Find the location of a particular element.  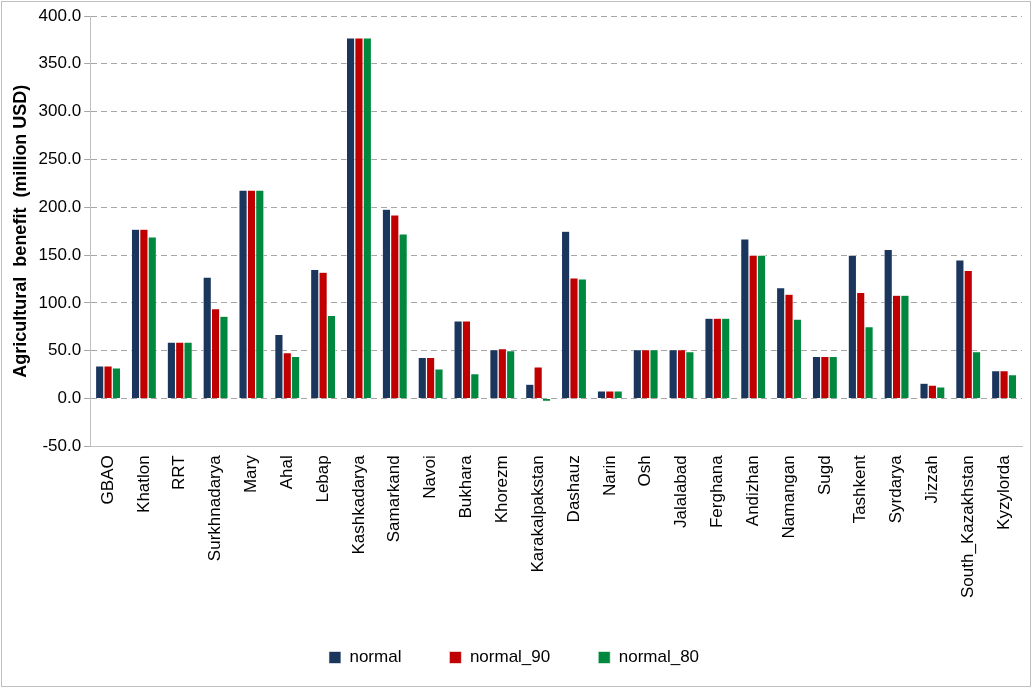

x-tick-label: Ahal is located at coordinates (286, 472).